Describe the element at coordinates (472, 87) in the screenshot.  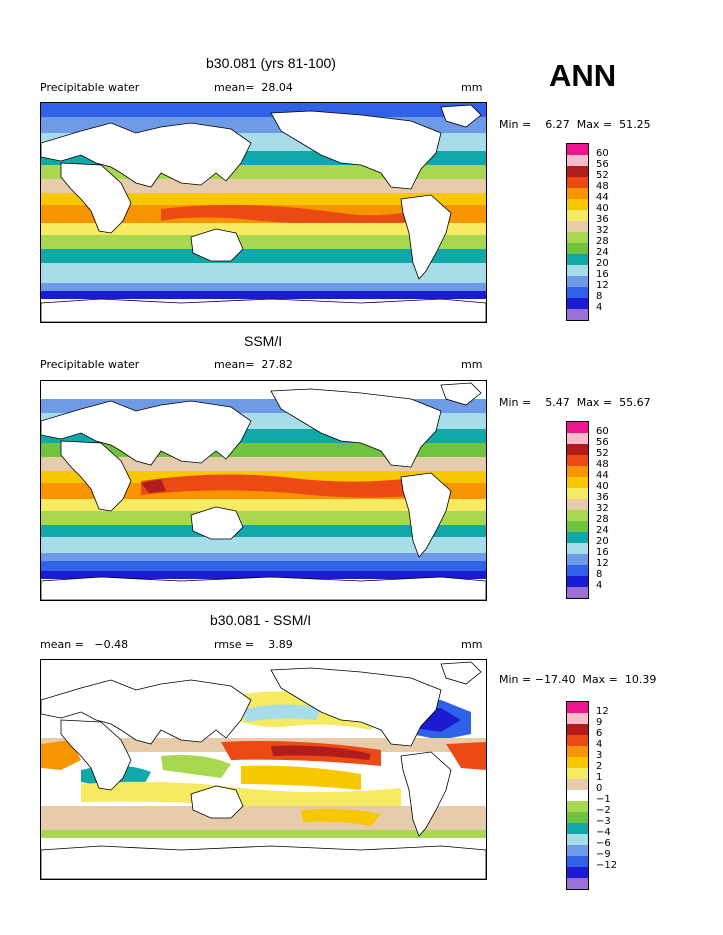
I see `panel-1-units-label: mm` at that location.